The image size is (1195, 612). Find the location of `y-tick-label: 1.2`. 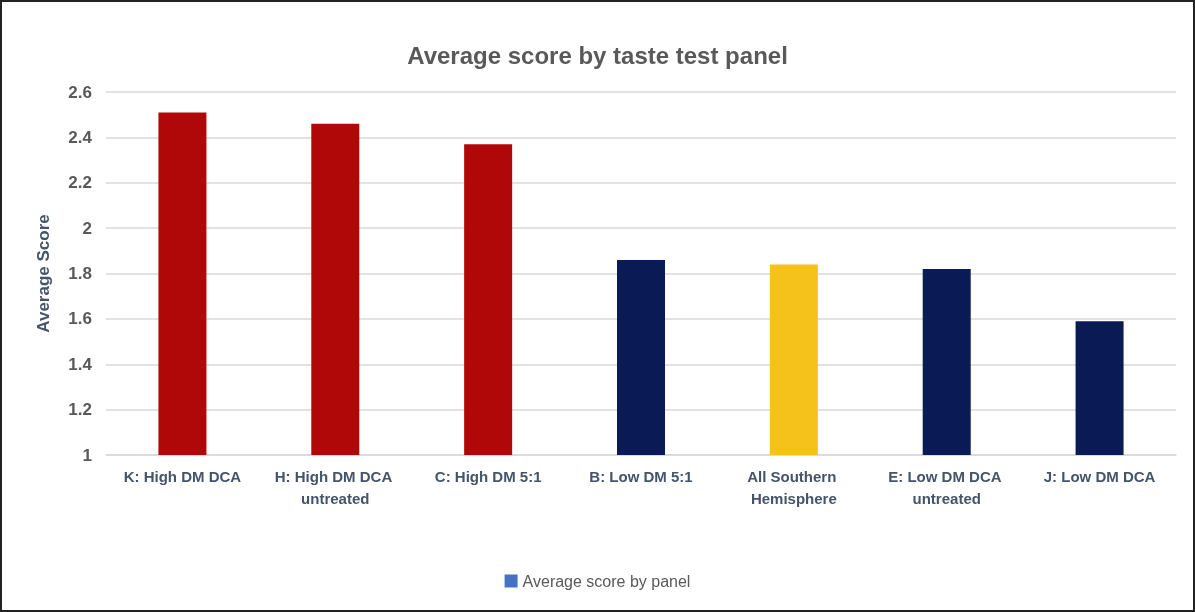

y-tick-label: 1.2 is located at coordinates (80, 410).